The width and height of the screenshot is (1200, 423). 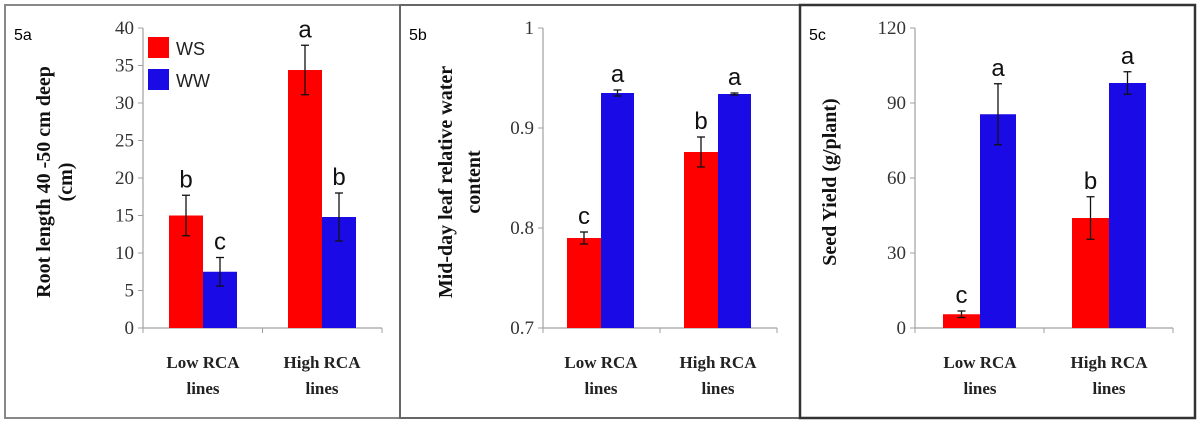 I want to click on panel-label: 5a, so click(x=23, y=35).